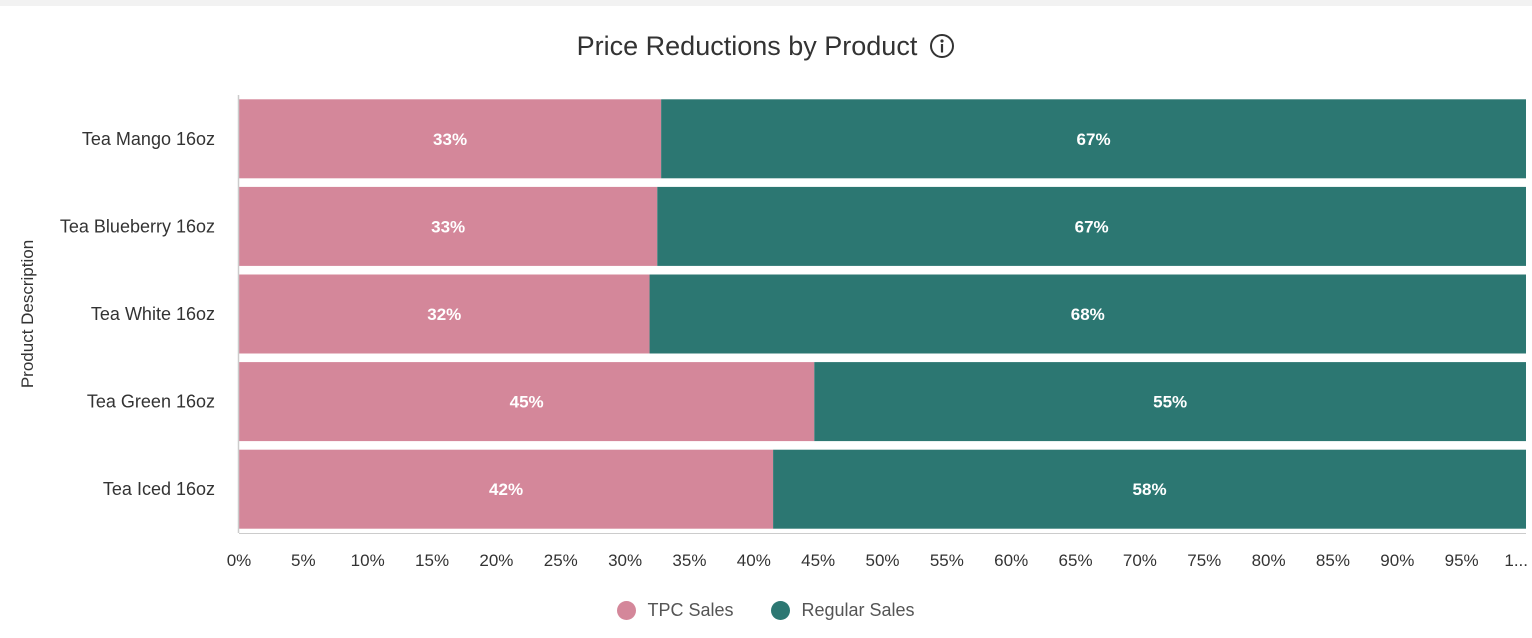 This screenshot has width=1532, height=638. I want to click on data-label: 55%, so click(1170, 402).